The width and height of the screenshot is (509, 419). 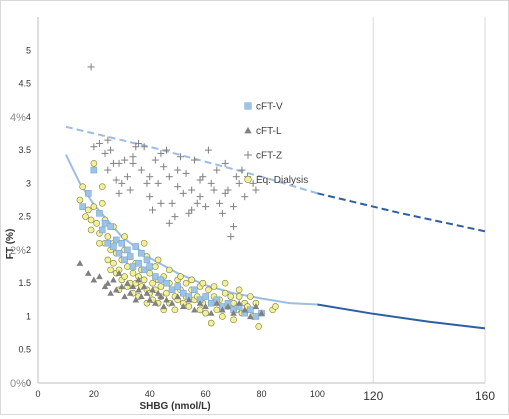 What do you see at coordinates (28, 250) in the screenshot?
I see `y-tick-label: 2` at bounding box center [28, 250].